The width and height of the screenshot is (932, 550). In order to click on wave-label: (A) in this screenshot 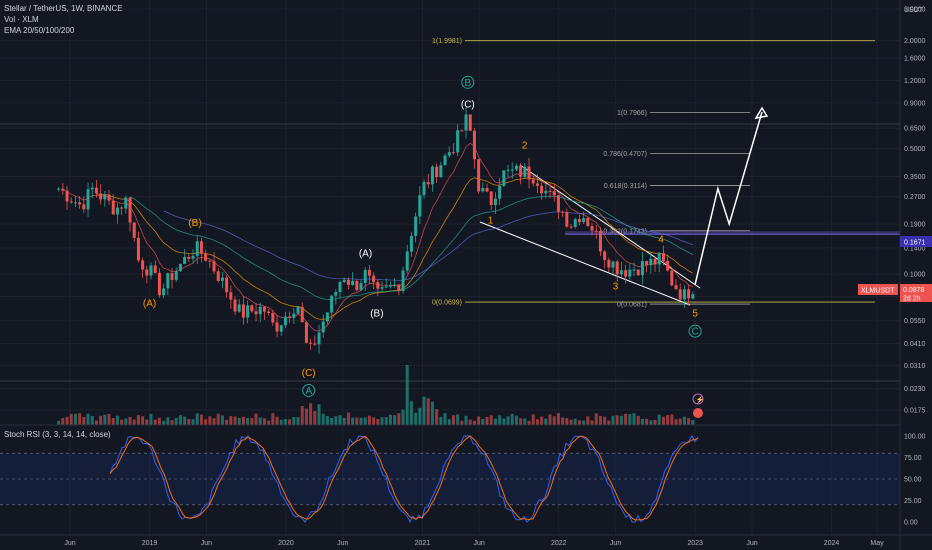, I will do `click(365, 254)`.